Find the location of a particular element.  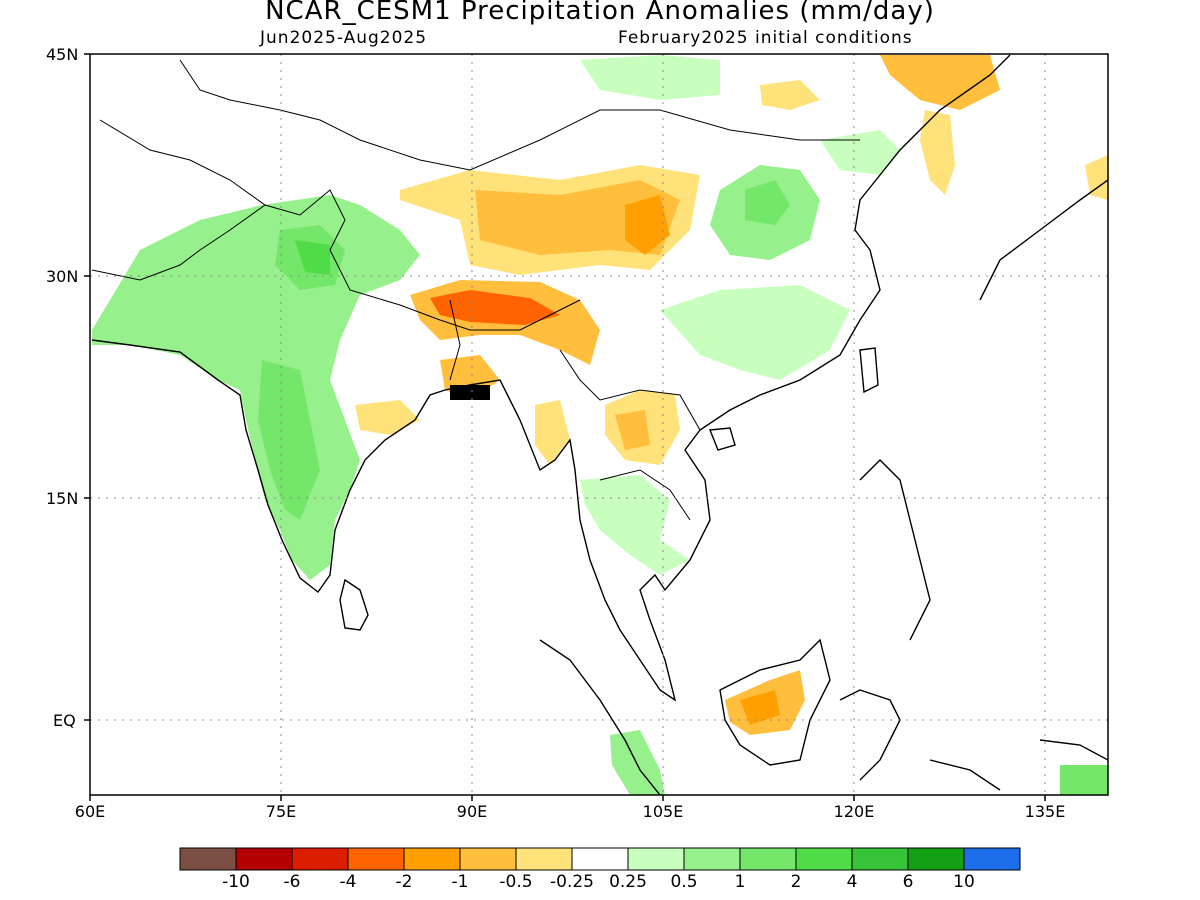

dry-region-burma is located at coordinates (552, 432).